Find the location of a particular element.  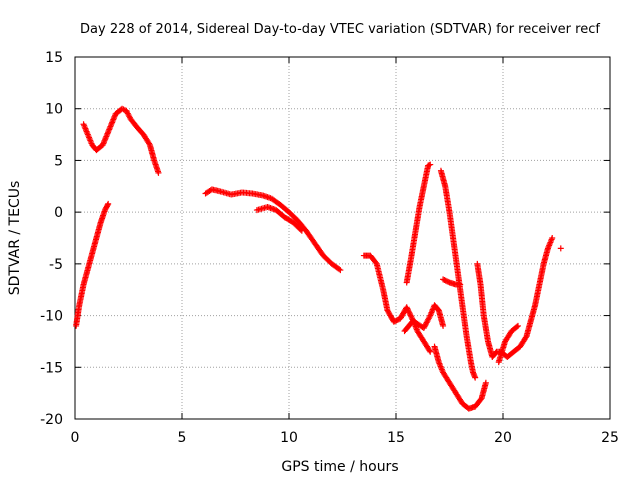

x-tick-label: 5 is located at coordinates (182, 438).